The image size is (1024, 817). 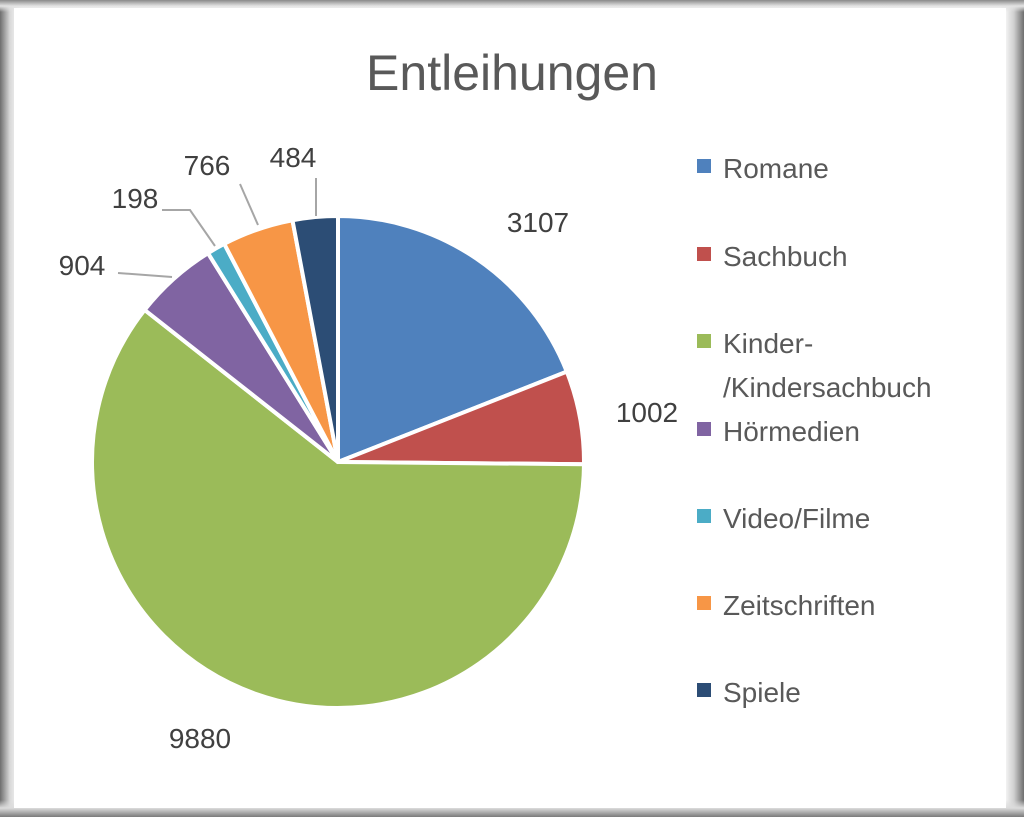 What do you see at coordinates (217, 228) in the screenshot?
I see `leader-lines` at bounding box center [217, 228].